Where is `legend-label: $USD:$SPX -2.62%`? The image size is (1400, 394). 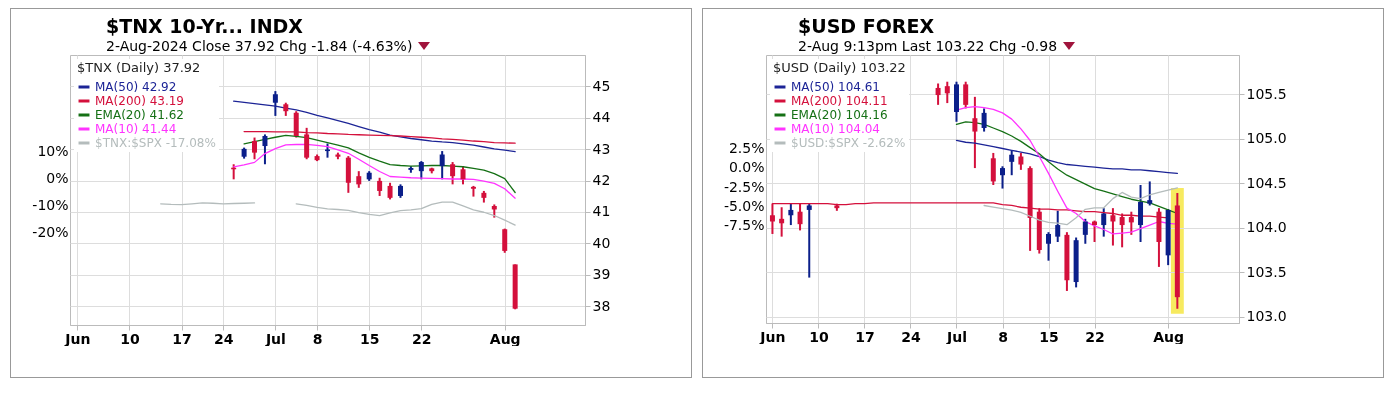
legend-label: $USD:$SPX -2.62% is located at coordinates (848, 143).